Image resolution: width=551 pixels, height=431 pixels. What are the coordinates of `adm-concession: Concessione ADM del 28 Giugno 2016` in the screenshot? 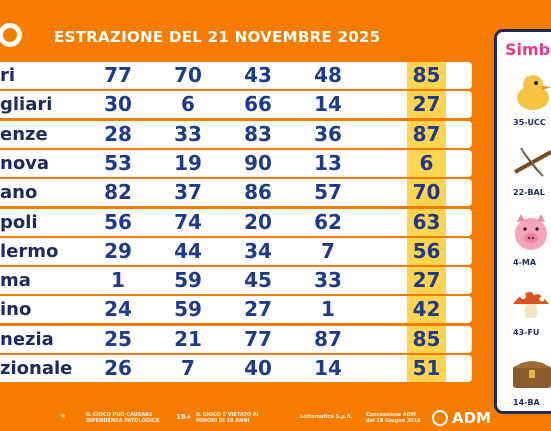 It's located at (393, 418).